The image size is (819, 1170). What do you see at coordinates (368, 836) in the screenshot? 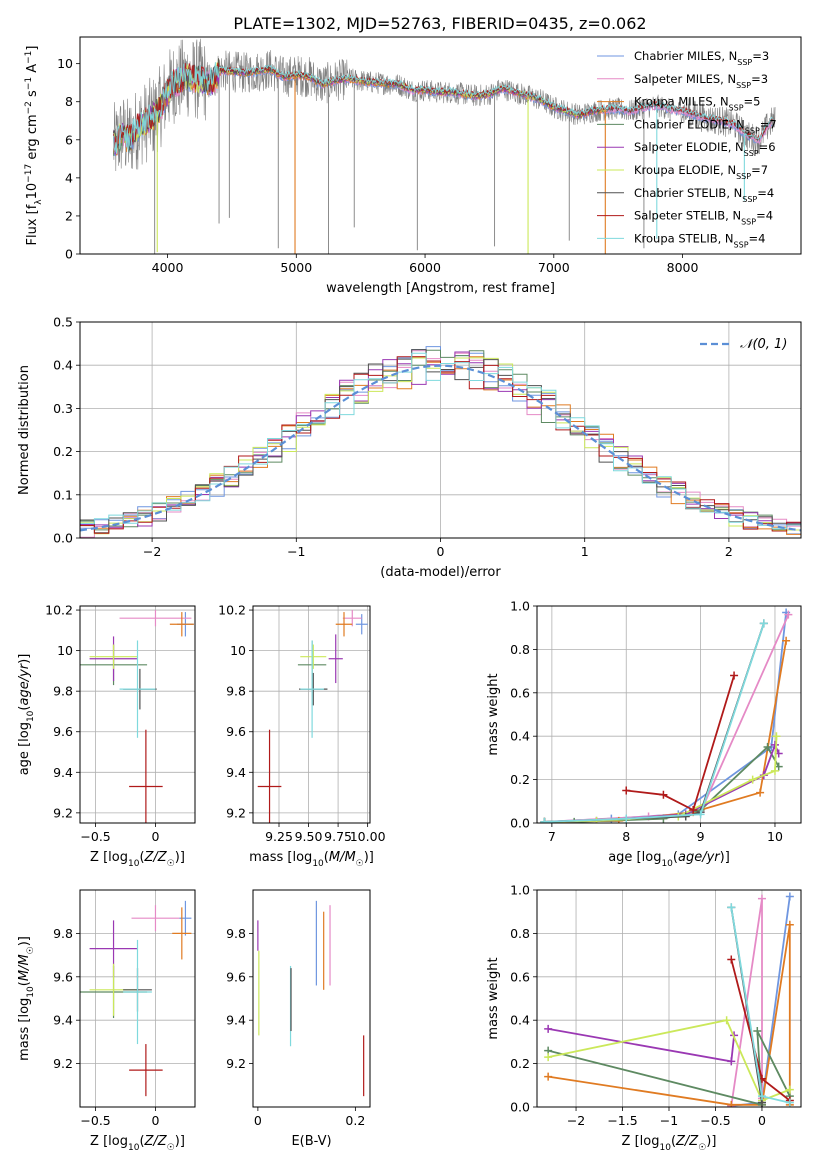
I see `x-tick-label: 10.00` at bounding box center [368, 836].